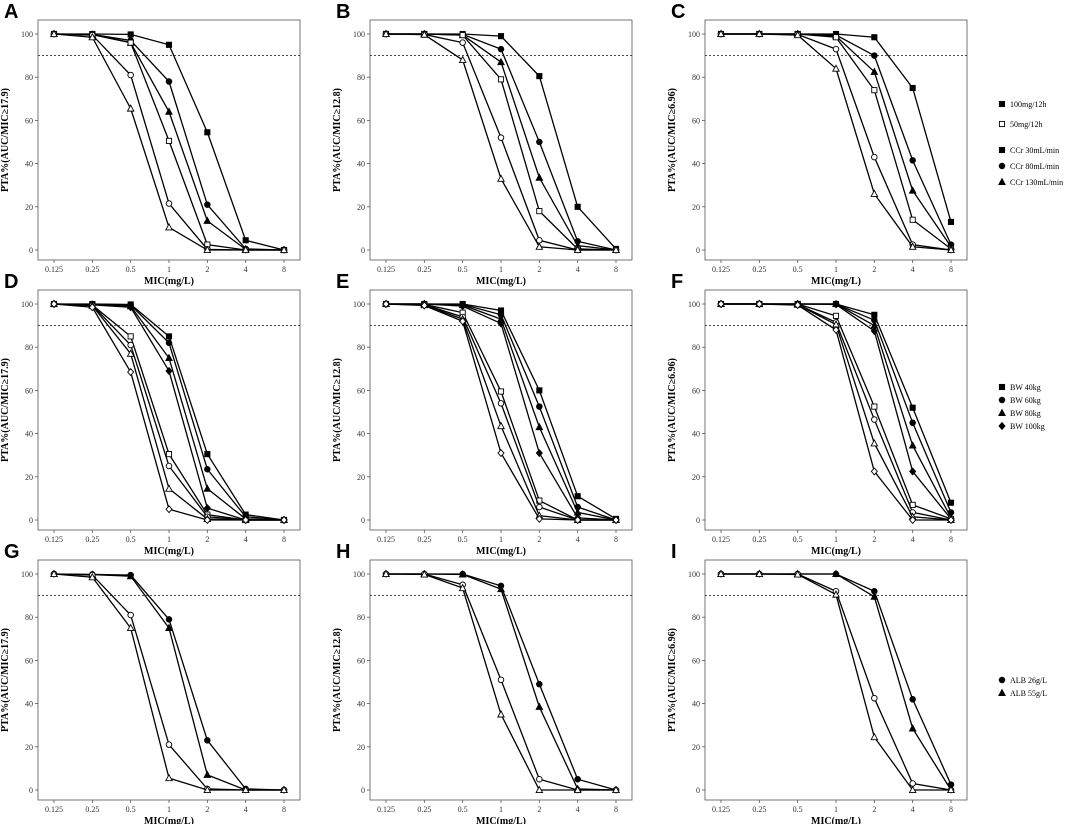 The image size is (1065, 824). What do you see at coordinates (677, 282) in the screenshot?
I see `panel-letter: F` at bounding box center [677, 282].